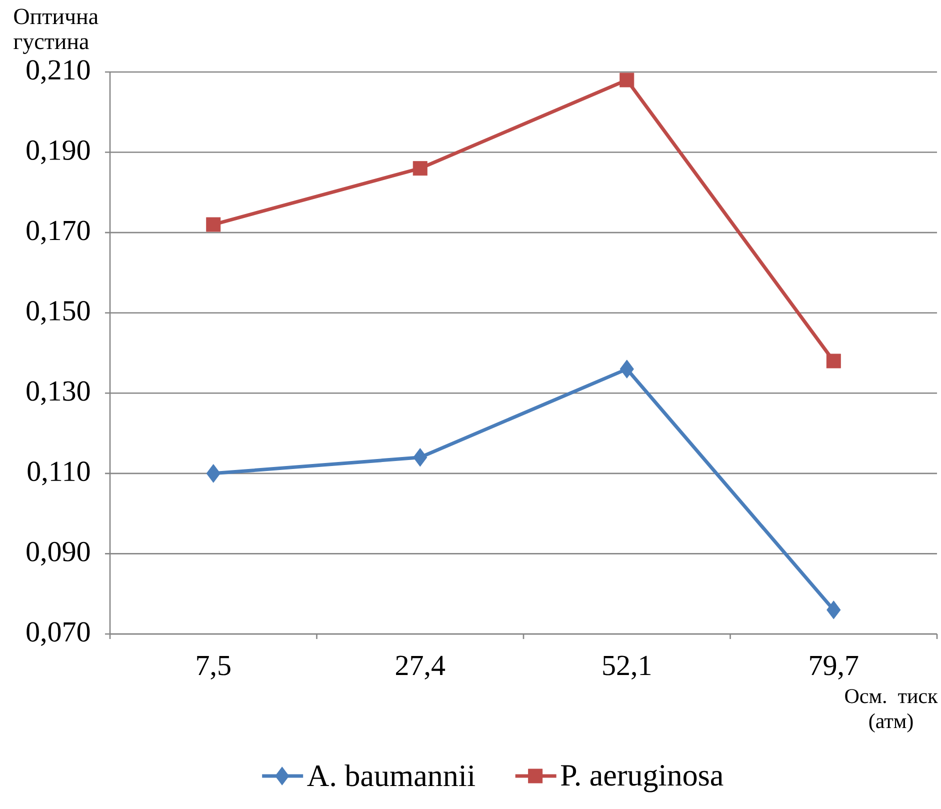 The image size is (941, 809). What do you see at coordinates (213, 668) in the screenshot?
I see `x-tick-label: 7,5` at bounding box center [213, 668].